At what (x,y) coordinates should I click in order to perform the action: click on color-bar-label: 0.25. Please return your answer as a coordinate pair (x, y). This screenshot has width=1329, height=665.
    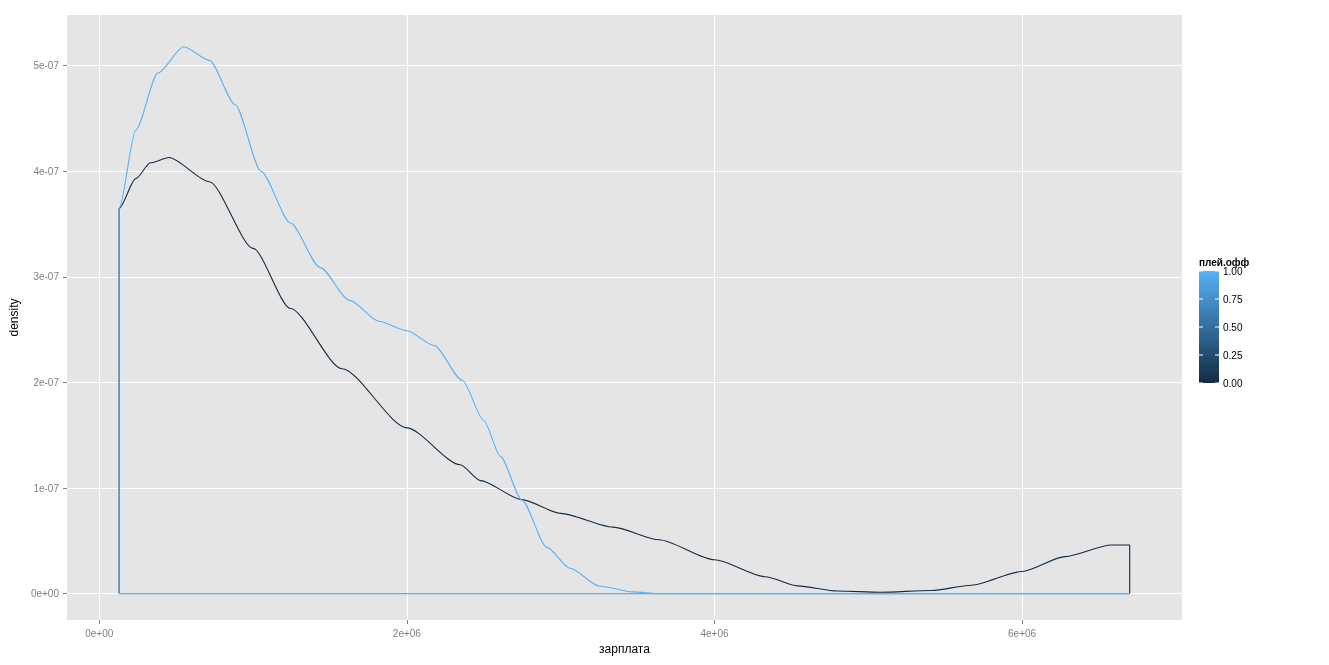
    Looking at the image, I should click on (1233, 355).